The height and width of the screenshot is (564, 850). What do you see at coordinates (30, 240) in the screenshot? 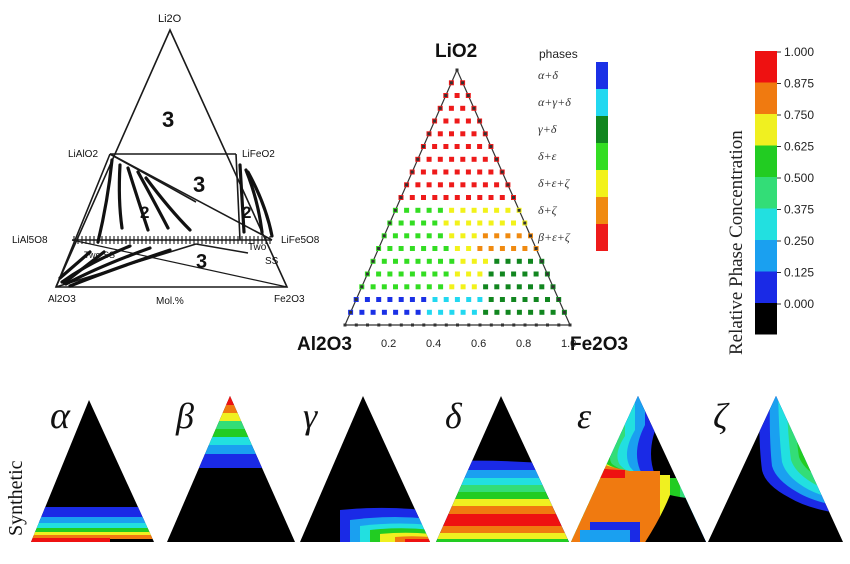
I see `hand-label-lial5o8: LiAl5O8` at bounding box center [30, 240].